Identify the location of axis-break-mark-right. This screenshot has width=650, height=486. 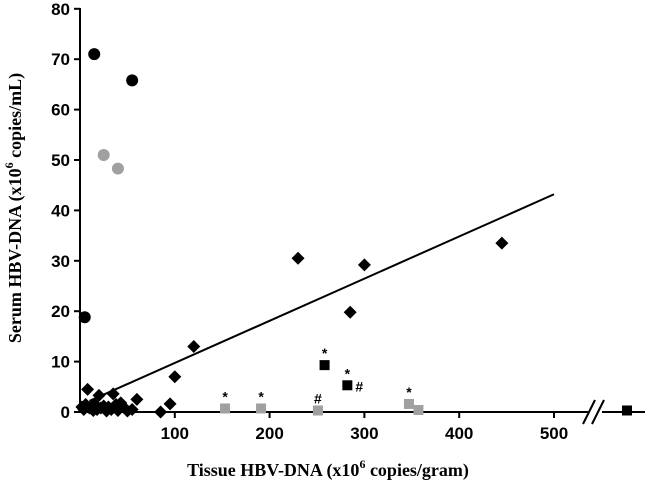
(598, 412).